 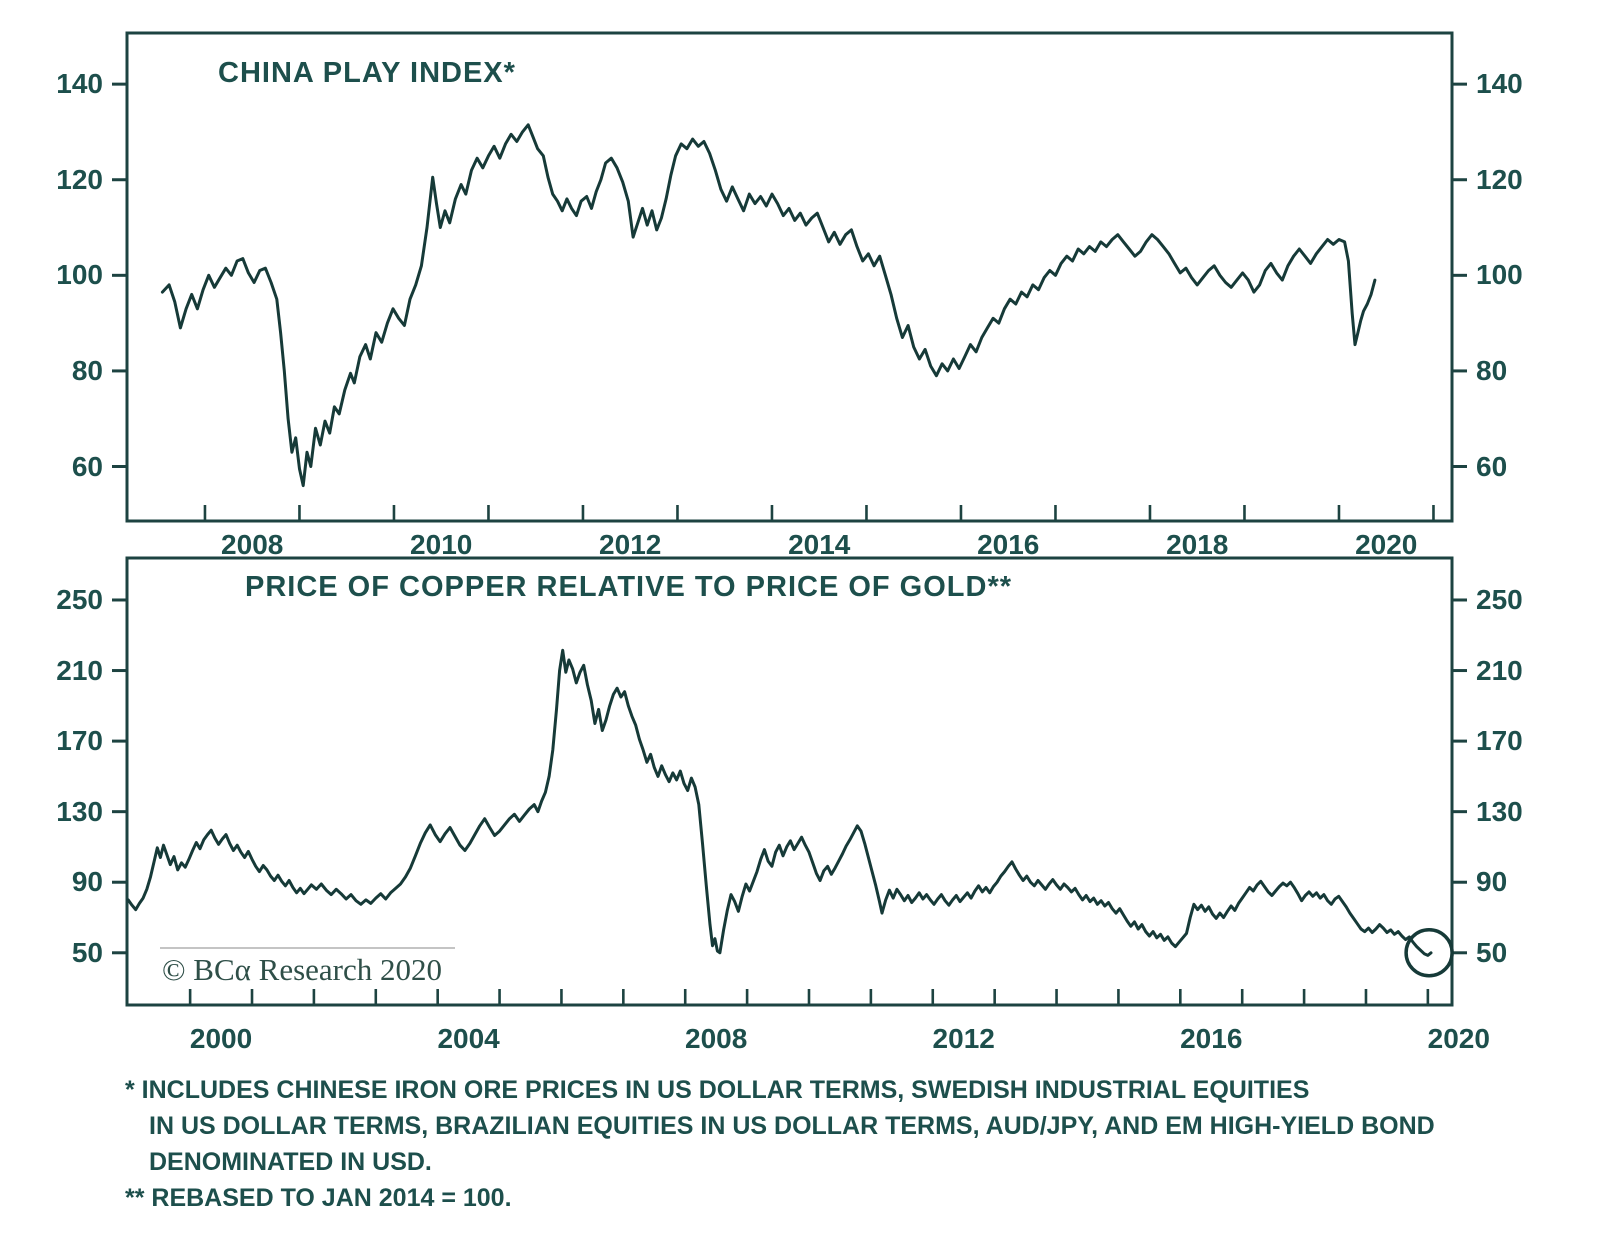 What do you see at coordinates (716, 1038) in the screenshot?
I see `bottom-x-label-2008: 2008` at bounding box center [716, 1038].